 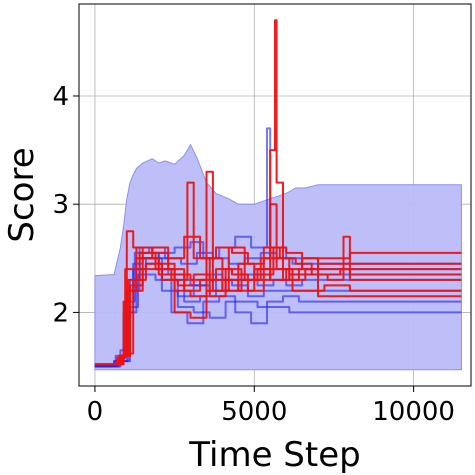 What do you see at coordinates (60, 205) in the screenshot?
I see `y-tick-label: 3` at bounding box center [60, 205].